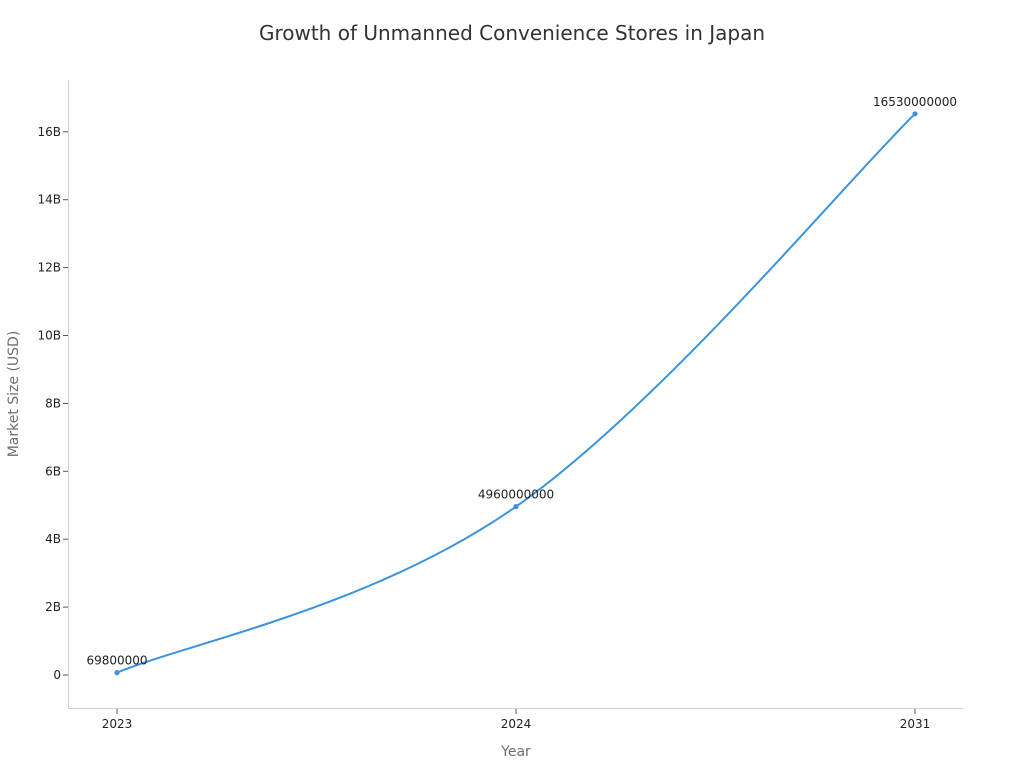 Image resolution: width=1024 pixels, height=768 pixels. I want to click on y-tick-label: 8B, so click(53, 403).